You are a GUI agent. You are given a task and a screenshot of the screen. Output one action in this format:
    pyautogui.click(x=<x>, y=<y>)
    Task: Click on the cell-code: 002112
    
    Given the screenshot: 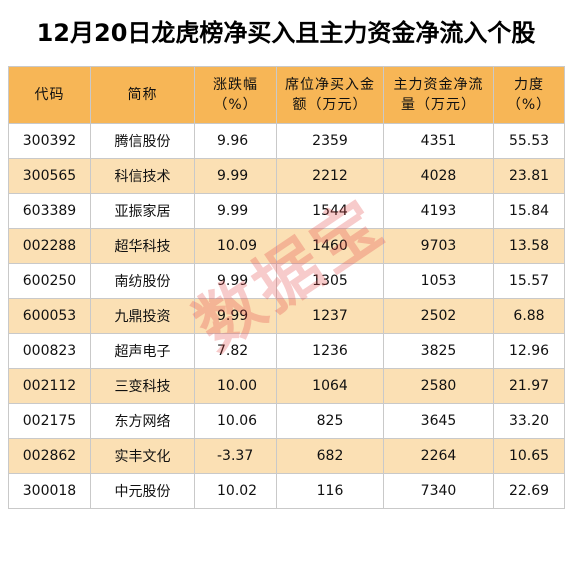 What is the action you would take?
    pyautogui.click(x=49, y=386)
    